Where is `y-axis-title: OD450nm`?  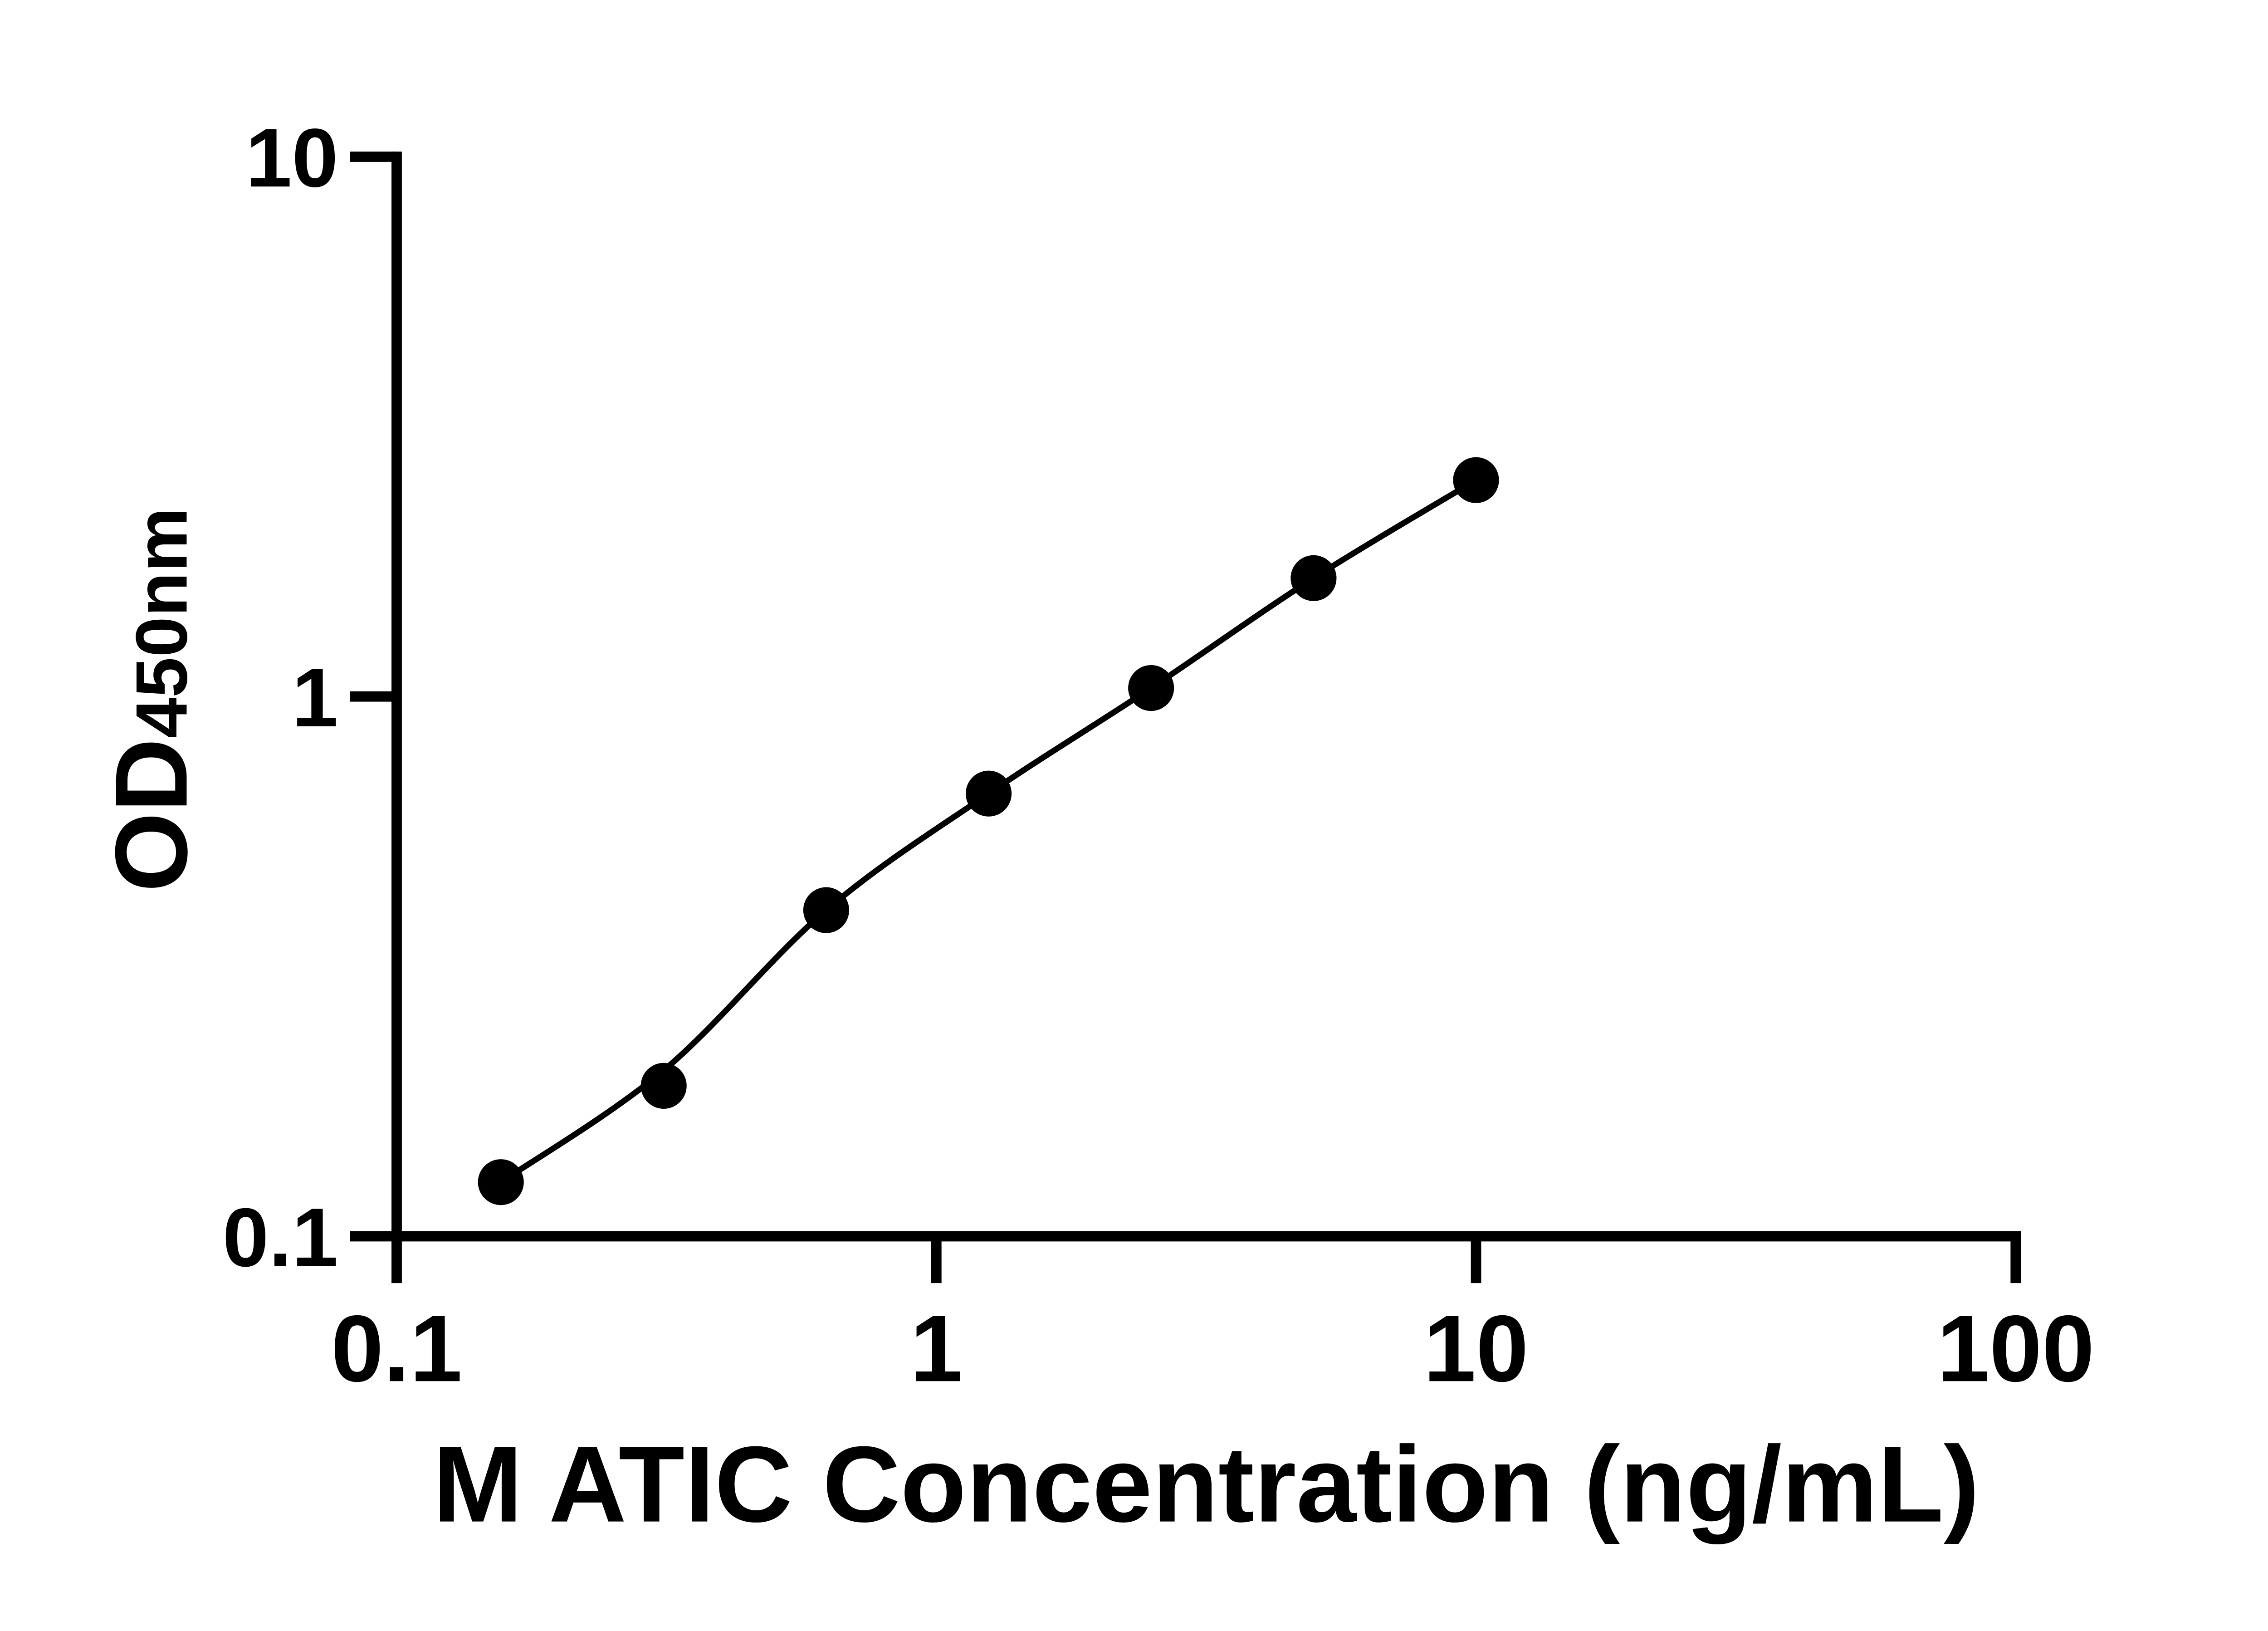
y-axis-title: OD450nm is located at coordinates (150, 699).